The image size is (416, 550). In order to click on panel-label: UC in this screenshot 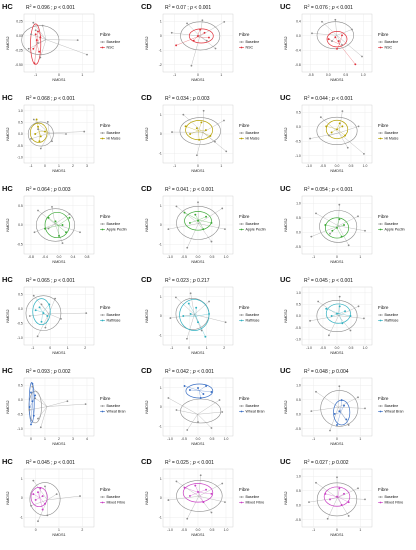, I will do `click(285, 279)`.